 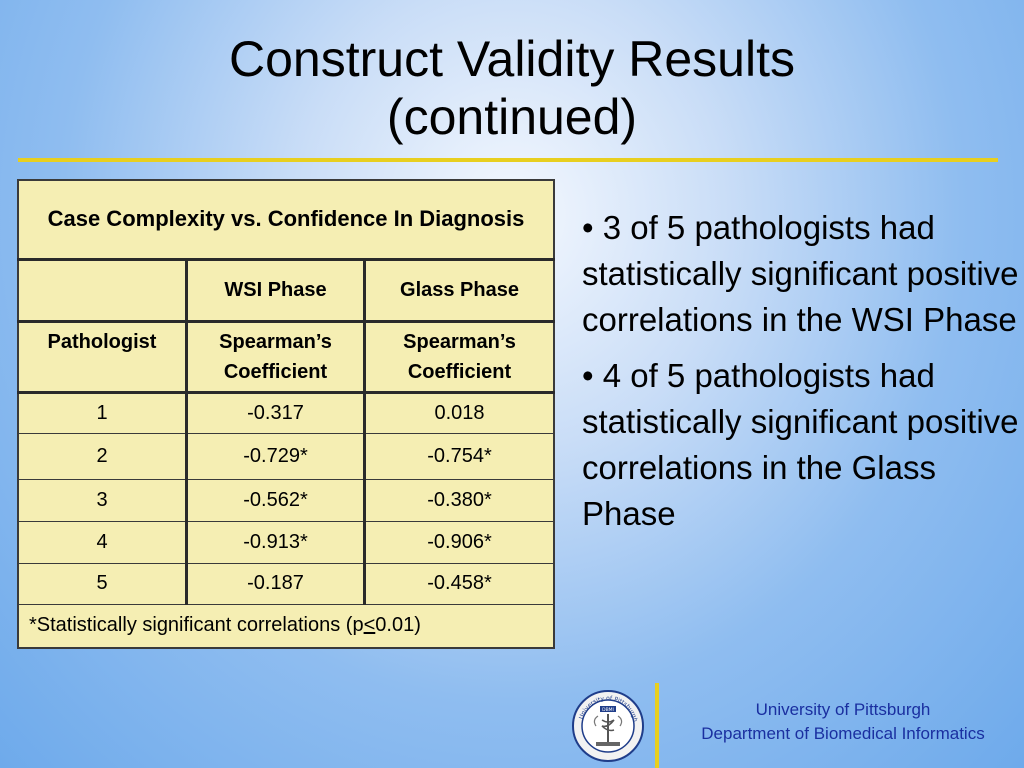 What do you see at coordinates (459, 542) in the screenshot?
I see `glass-coefficient: -0.906*` at bounding box center [459, 542].